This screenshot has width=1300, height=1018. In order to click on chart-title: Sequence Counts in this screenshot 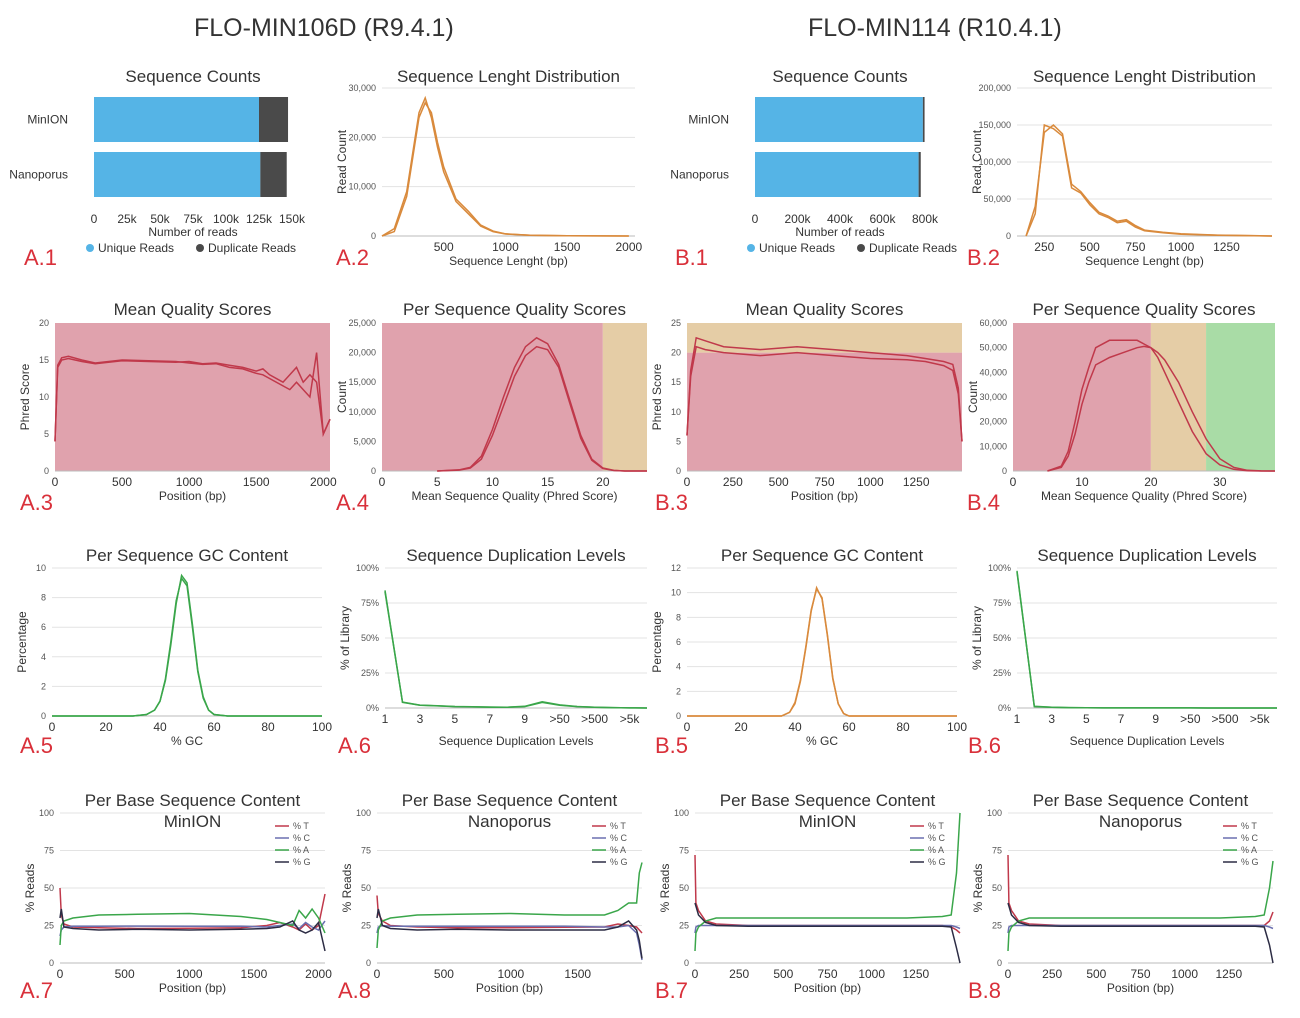, I will do `click(839, 76)`.